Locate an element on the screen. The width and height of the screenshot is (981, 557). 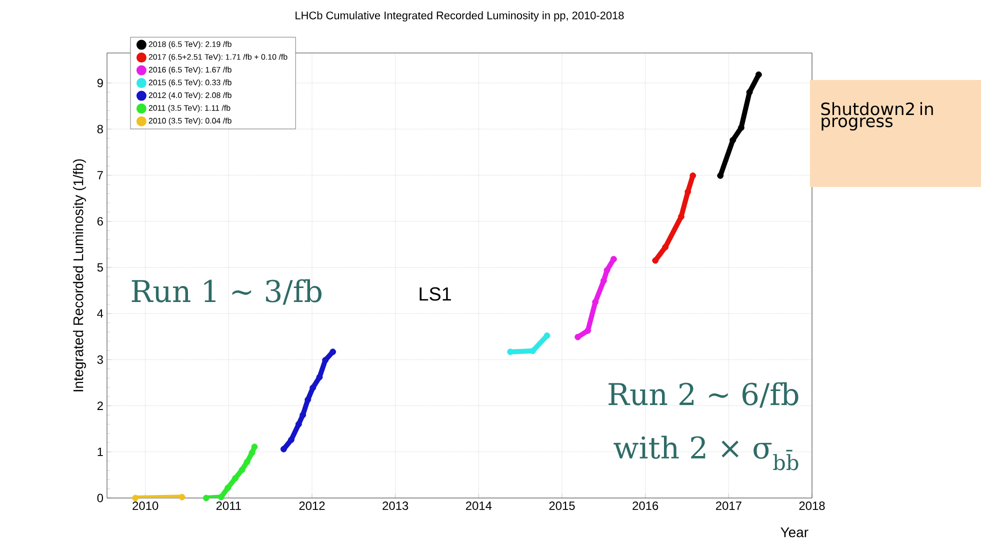
annotation: Run 1 ~ 3/fb is located at coordinates (227, 292).